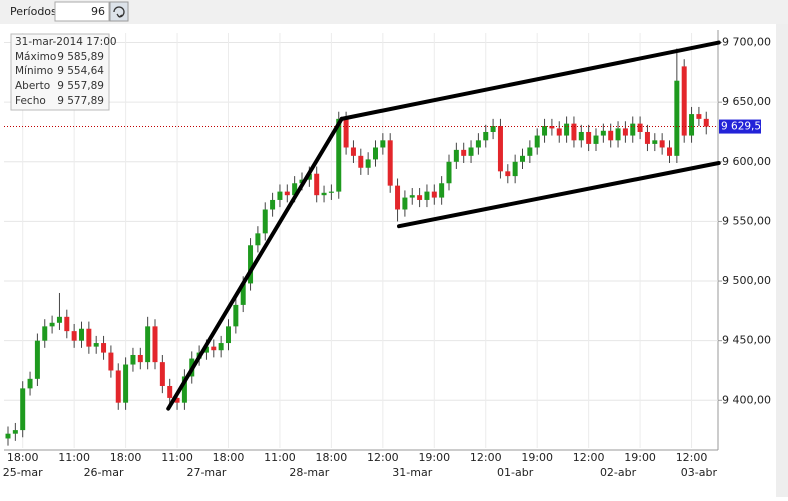 Image resolution: width=788 pixels, height=501 pixels. What do you see at coordinates (412, 472) in the screenshot?
I see `x-date-label: 31-mar` at bounding box center [412, 472].